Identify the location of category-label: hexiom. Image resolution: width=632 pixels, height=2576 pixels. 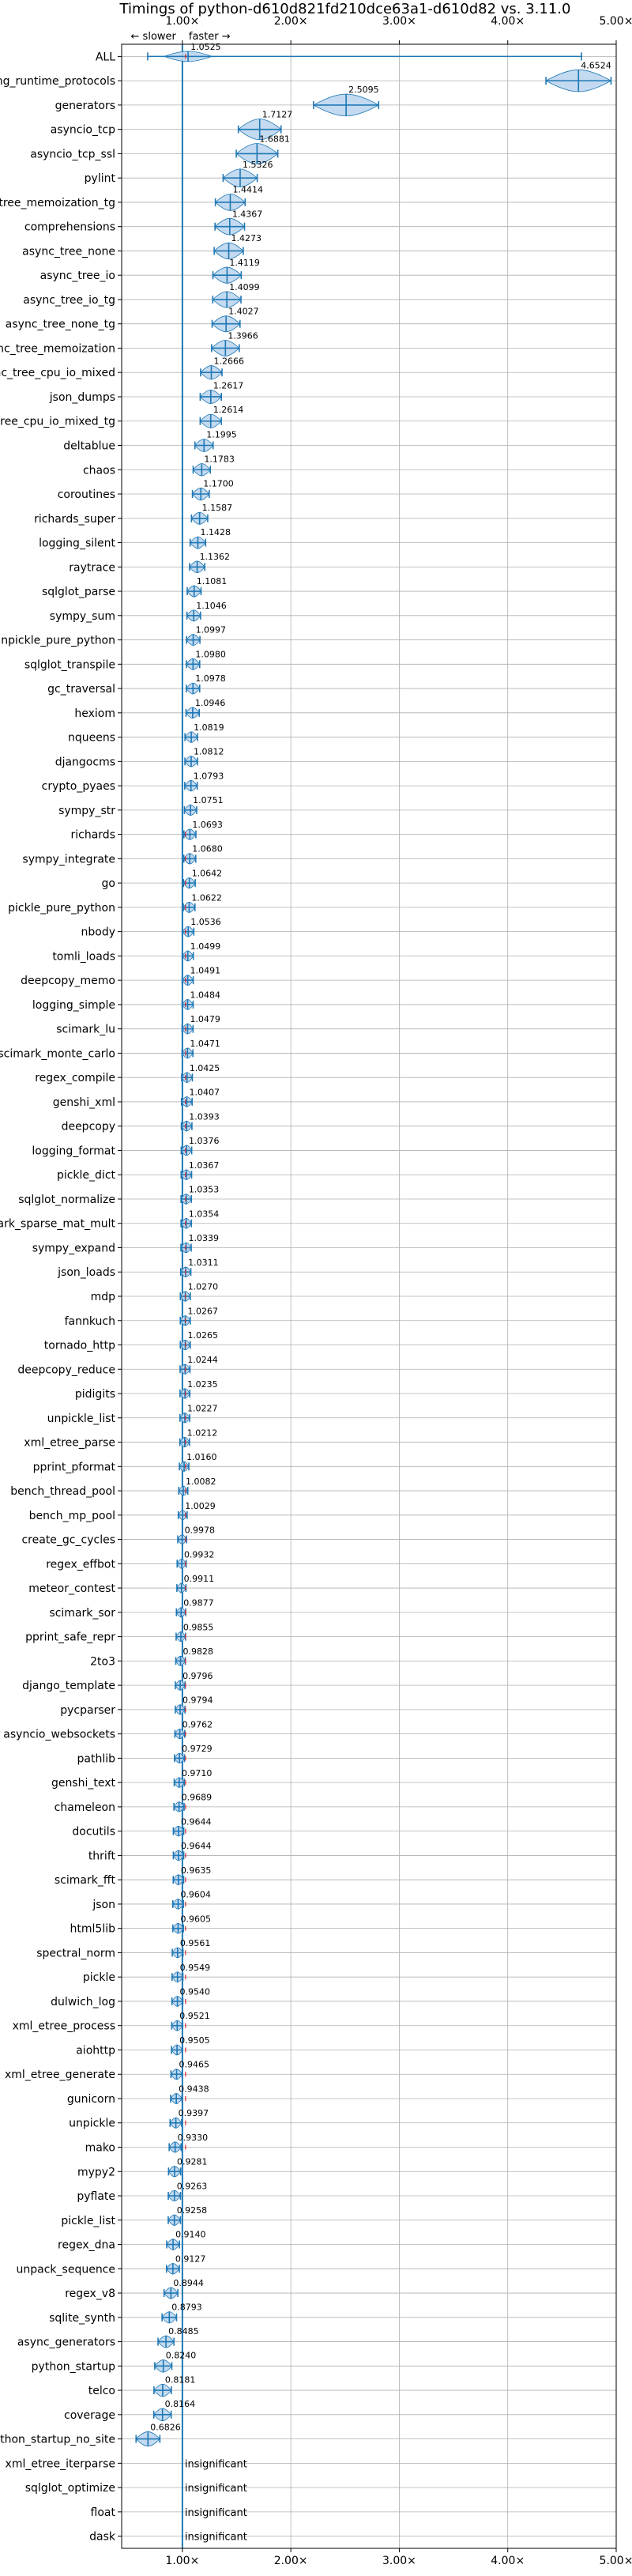
(95, 713).